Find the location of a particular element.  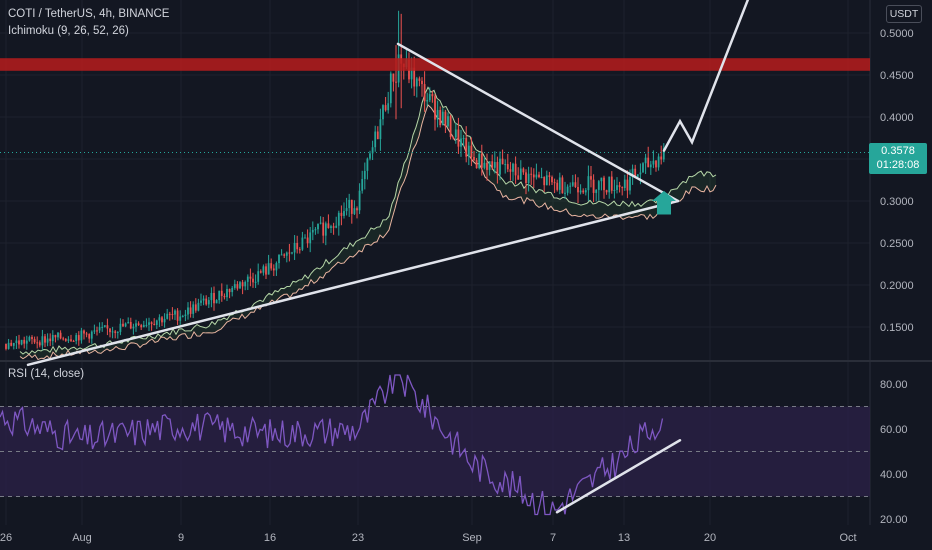

currency-button: USDT is located at coordinates (904, 14).